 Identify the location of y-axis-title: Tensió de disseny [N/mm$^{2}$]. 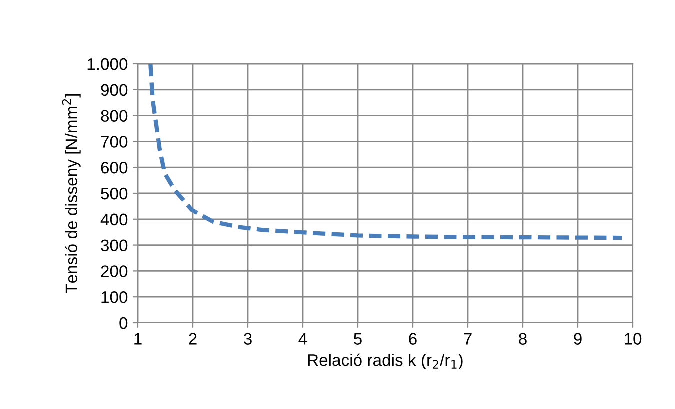
(71, 194).